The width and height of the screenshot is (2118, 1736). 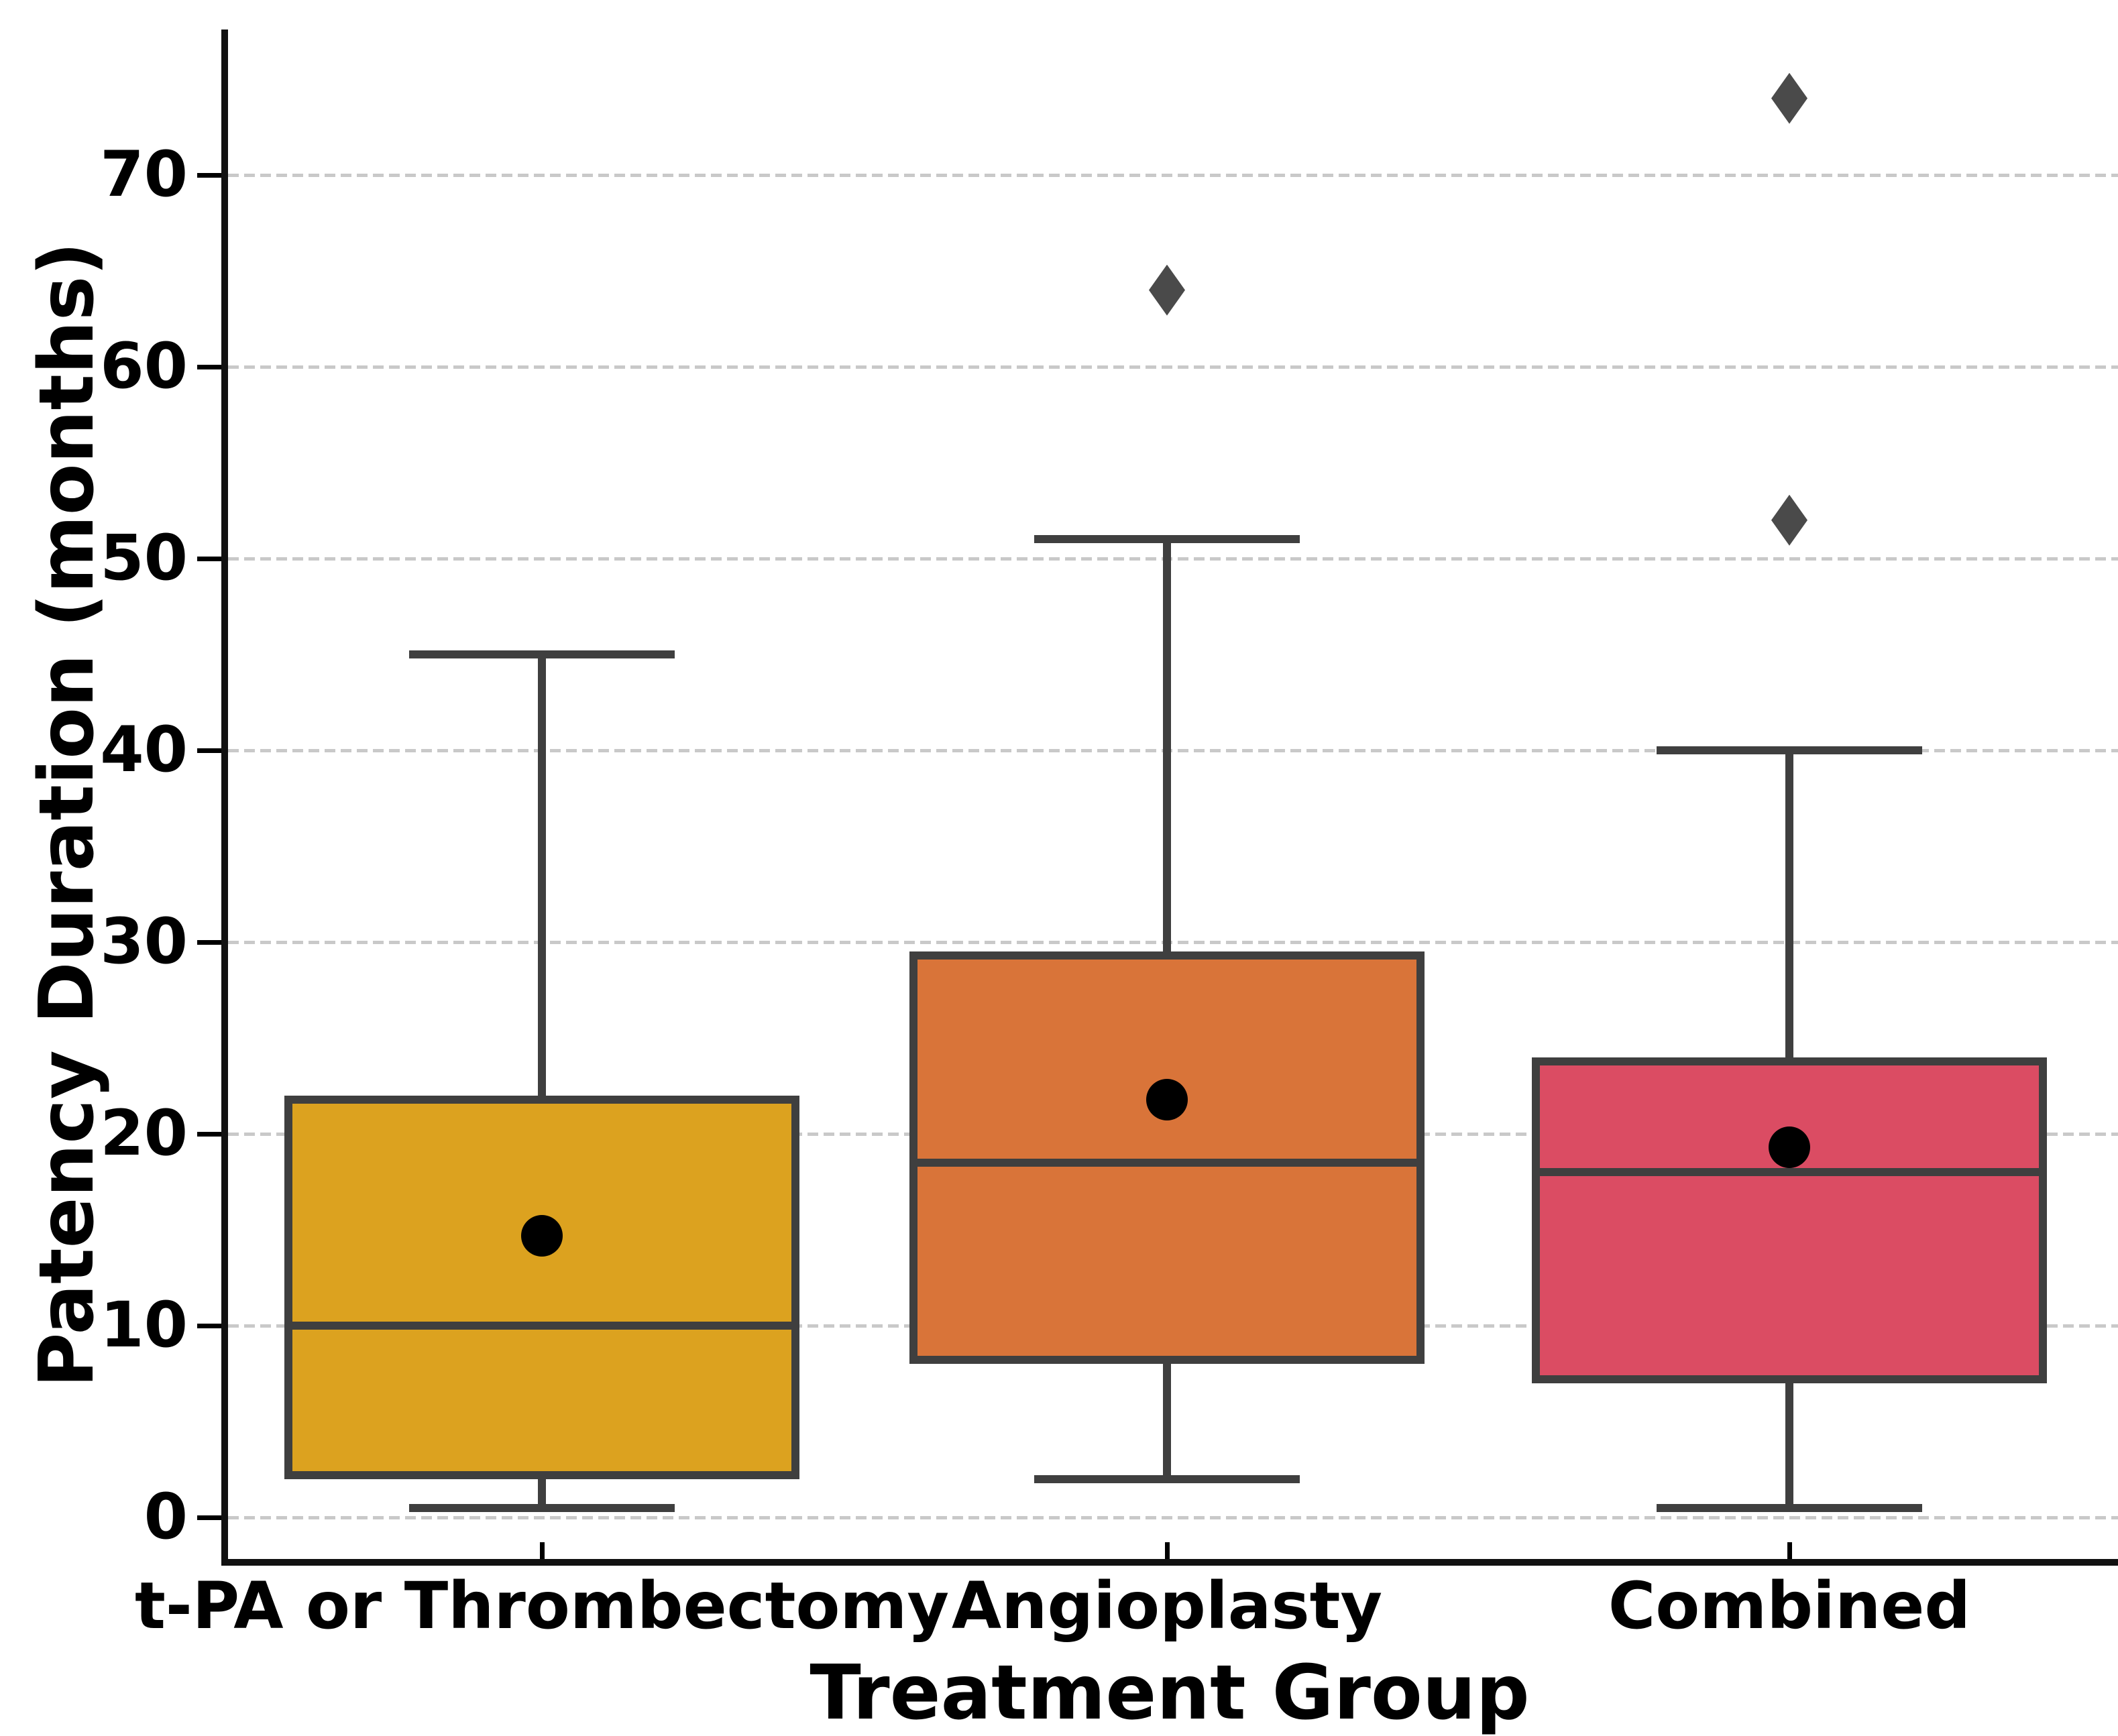 I want to click on x-axis-spine, so click(x=1169, y=1562).